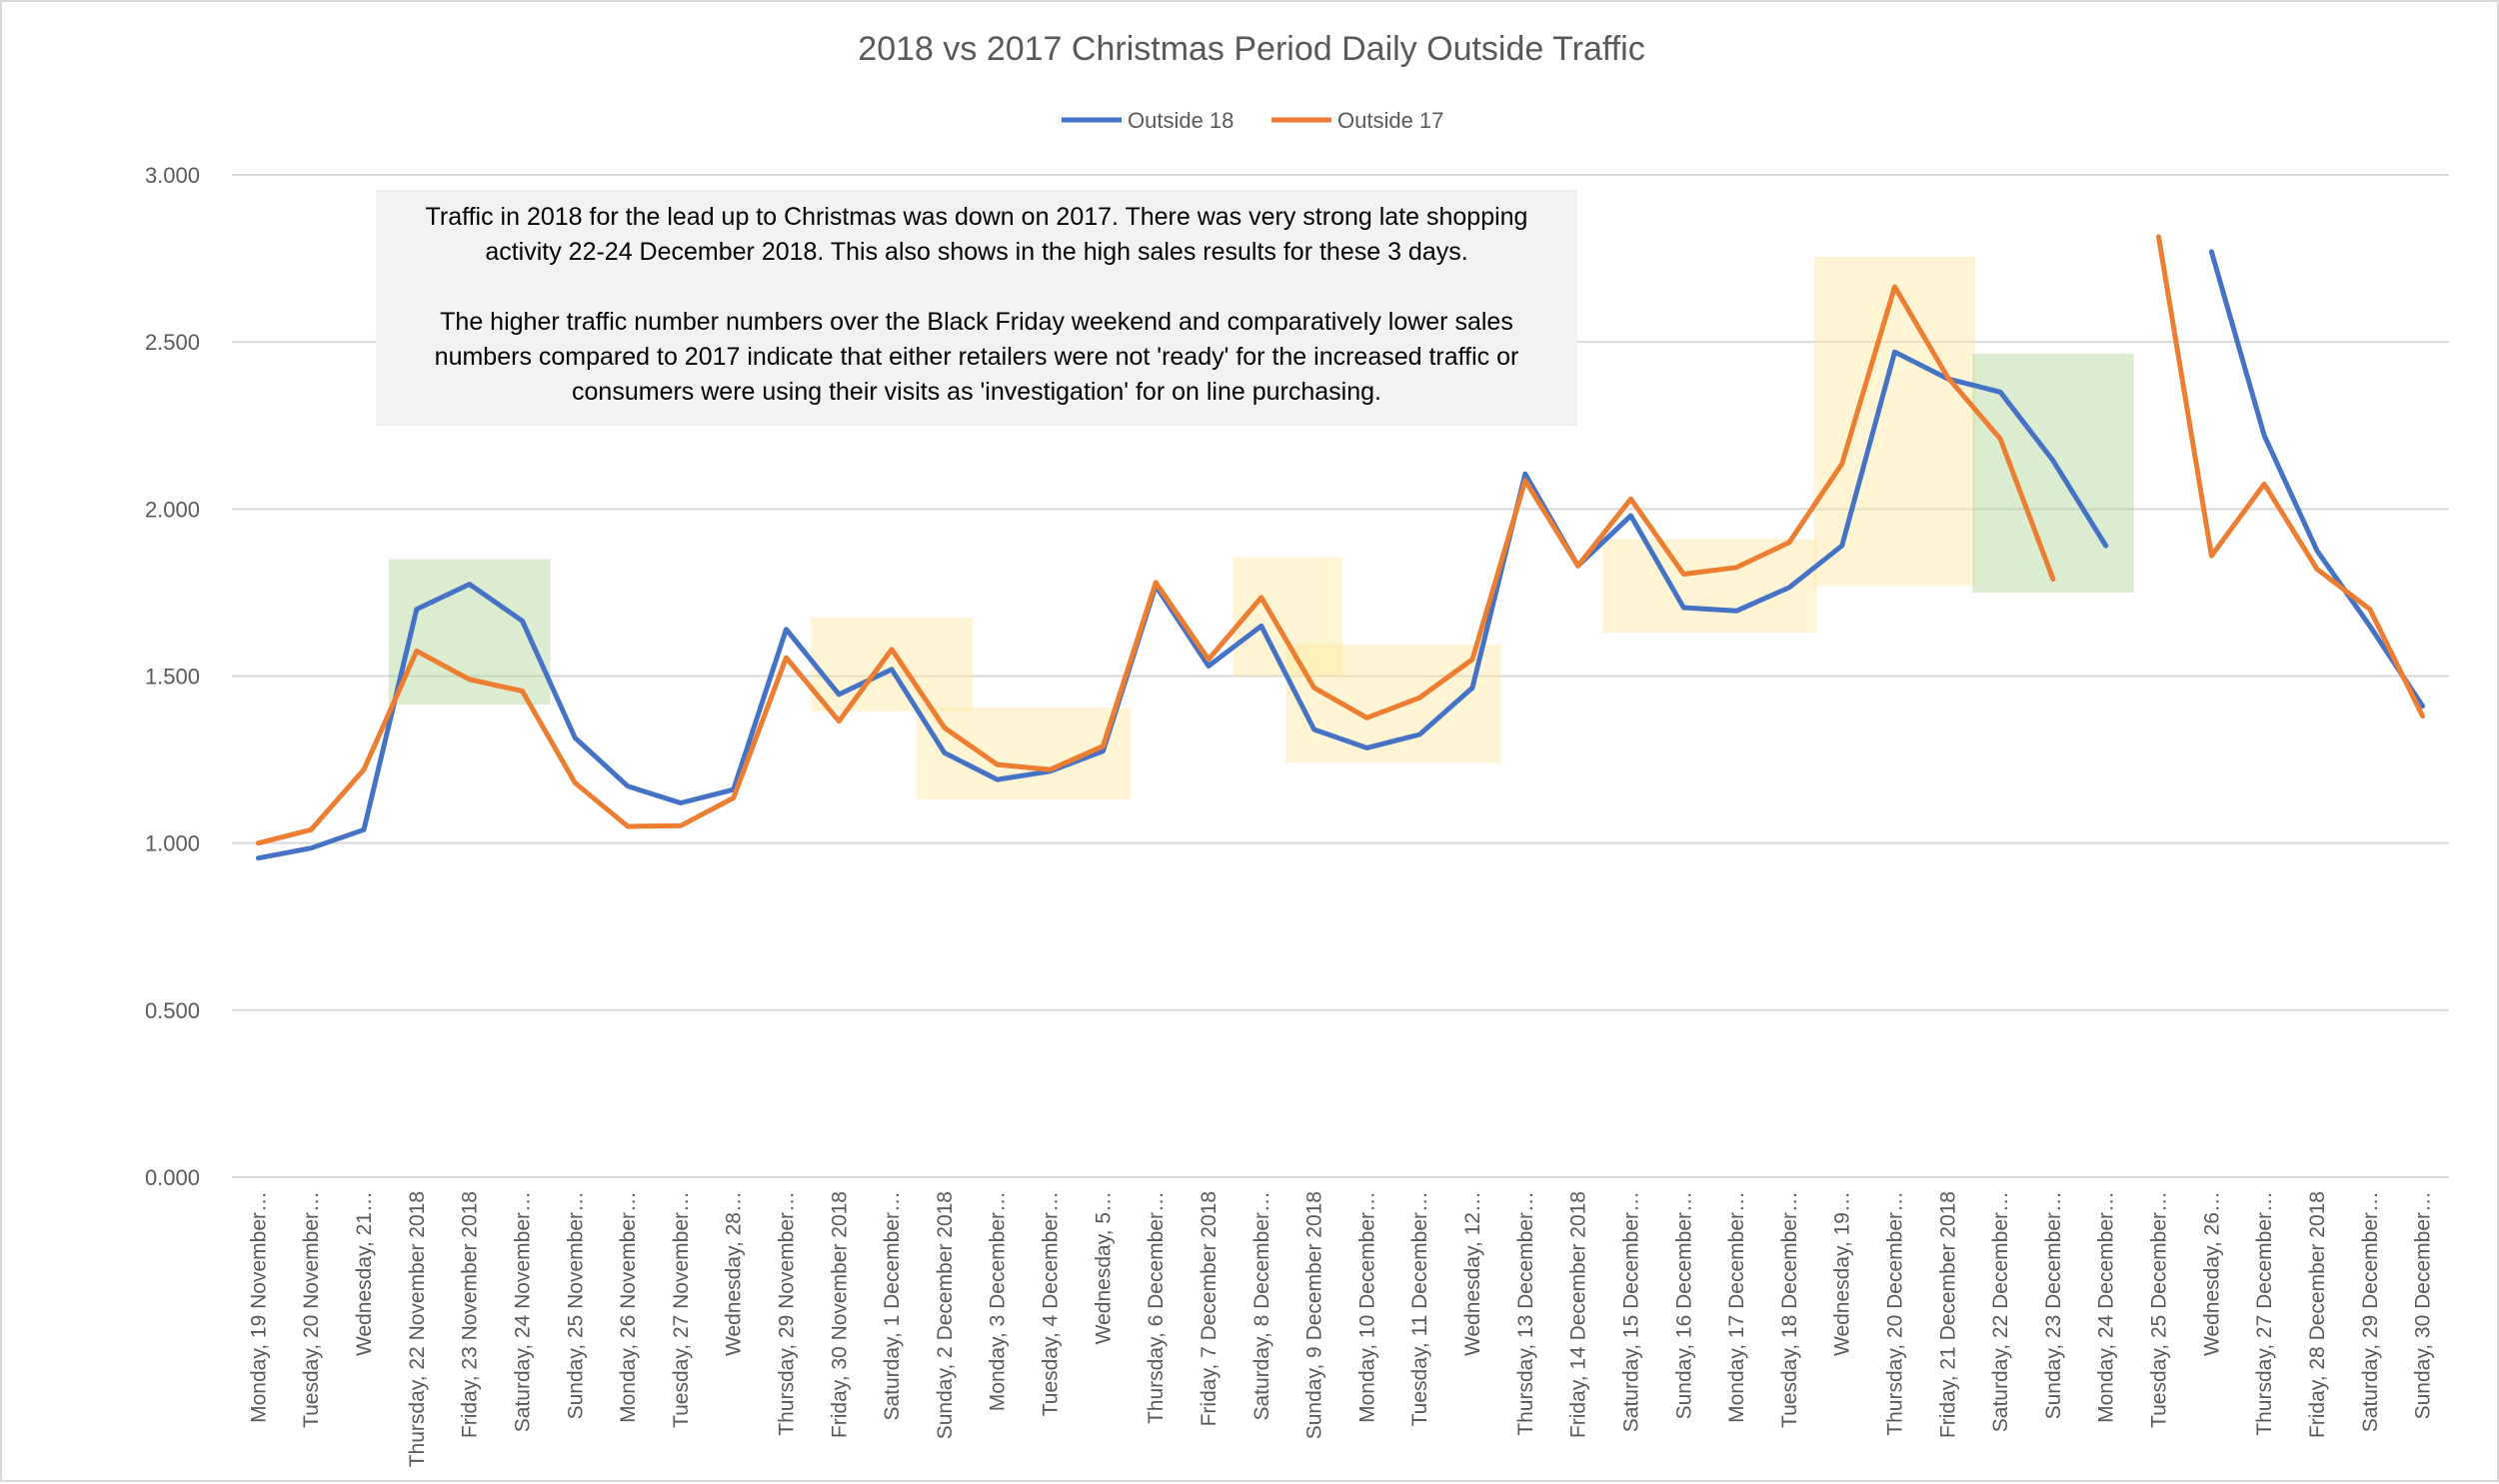 The image size is (2499, 1484). Describe the element at coordinates (839, 1314) in the screenshot. I see `x-tick-label: Friday, 30 November 2018` at that location.